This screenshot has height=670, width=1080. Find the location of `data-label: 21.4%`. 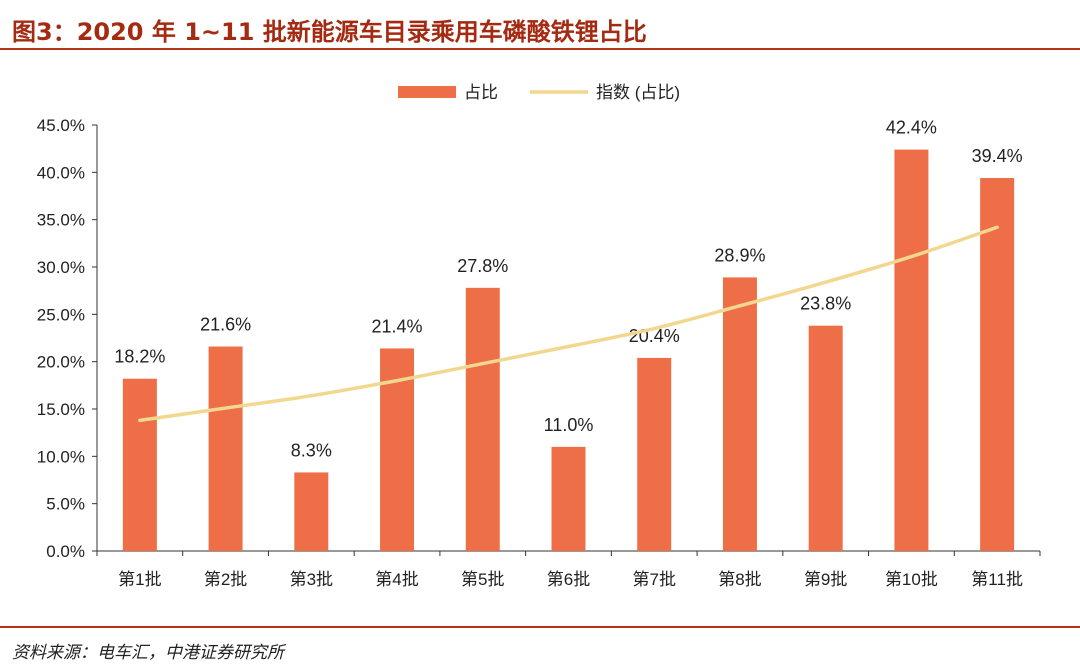

data-label: 21.4% is located at coordinates (397, 326).